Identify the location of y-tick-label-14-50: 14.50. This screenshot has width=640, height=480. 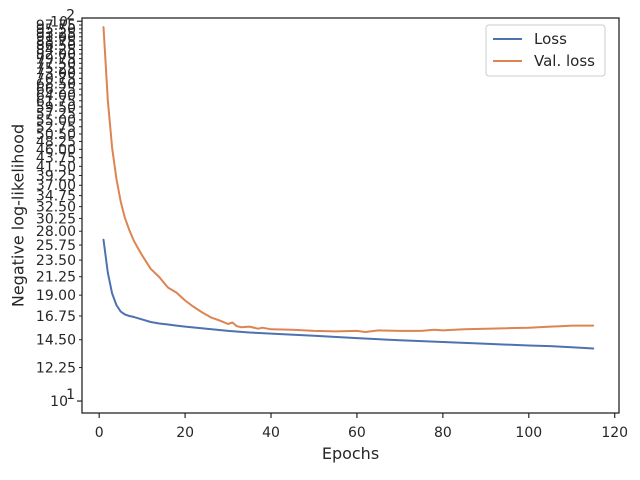
(56, 341).